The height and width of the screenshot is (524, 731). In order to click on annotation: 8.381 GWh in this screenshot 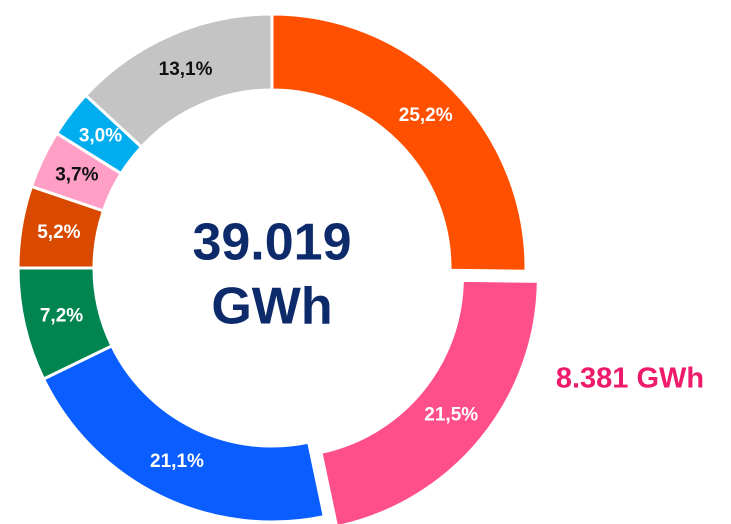, I will do `click(630, 379)`.